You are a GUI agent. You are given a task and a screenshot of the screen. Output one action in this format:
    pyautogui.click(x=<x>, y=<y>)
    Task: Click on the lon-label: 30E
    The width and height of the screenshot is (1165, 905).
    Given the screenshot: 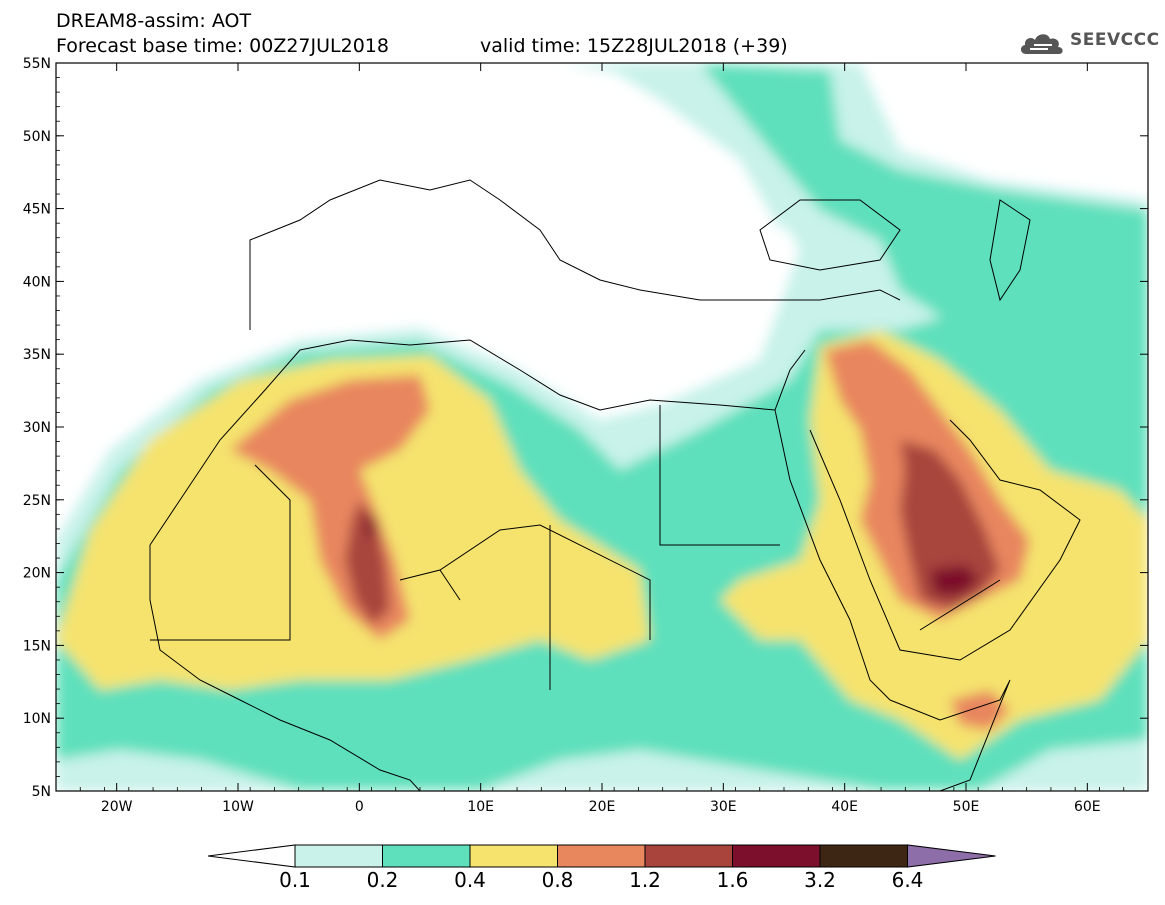 What is the action you would take?
    pyautogui.click(x=723, y=807)
    